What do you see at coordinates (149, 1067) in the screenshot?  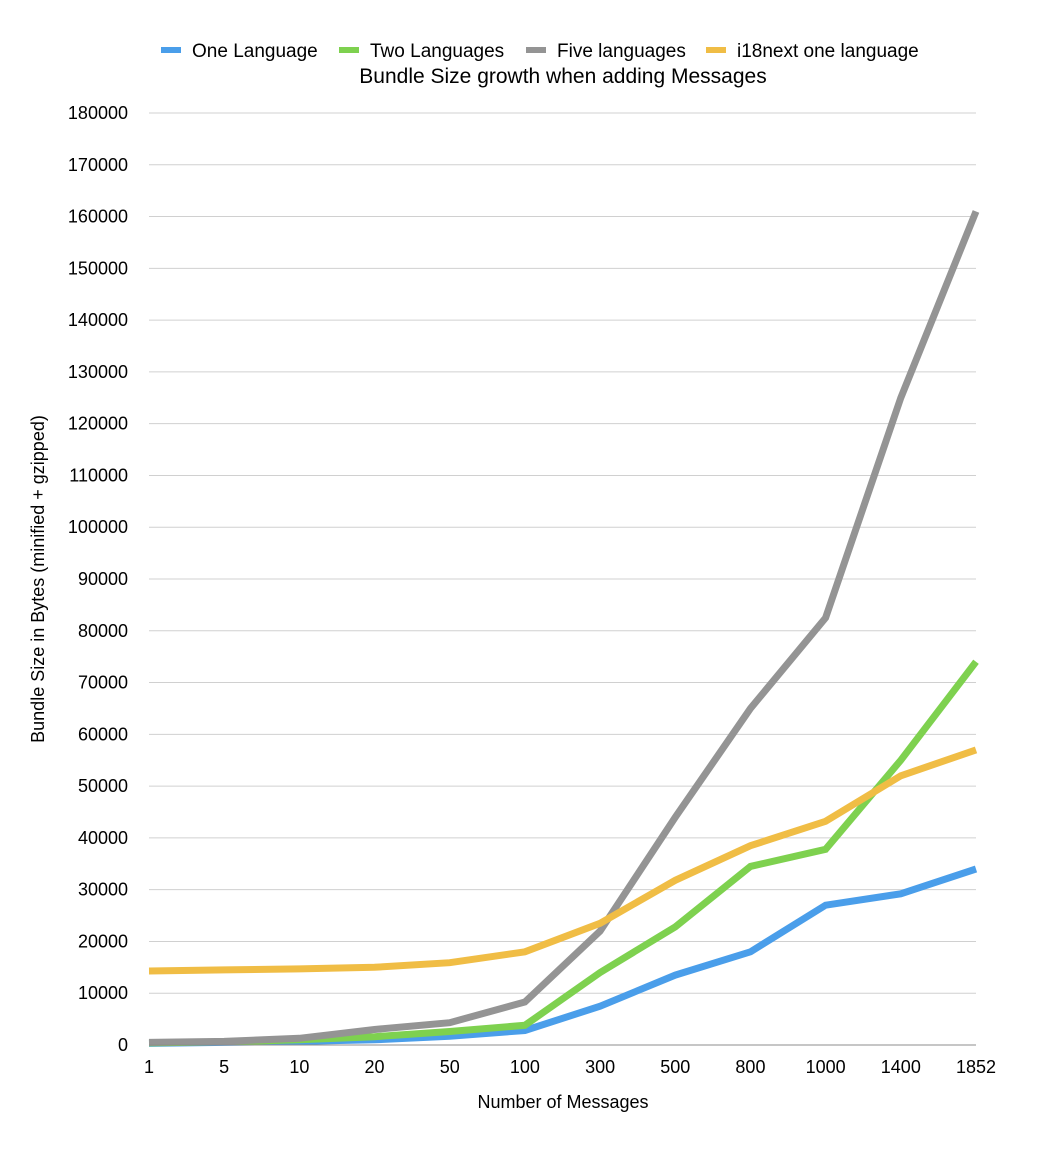 I see `x-tick-label: 1` at bounding box center [149, 1067].